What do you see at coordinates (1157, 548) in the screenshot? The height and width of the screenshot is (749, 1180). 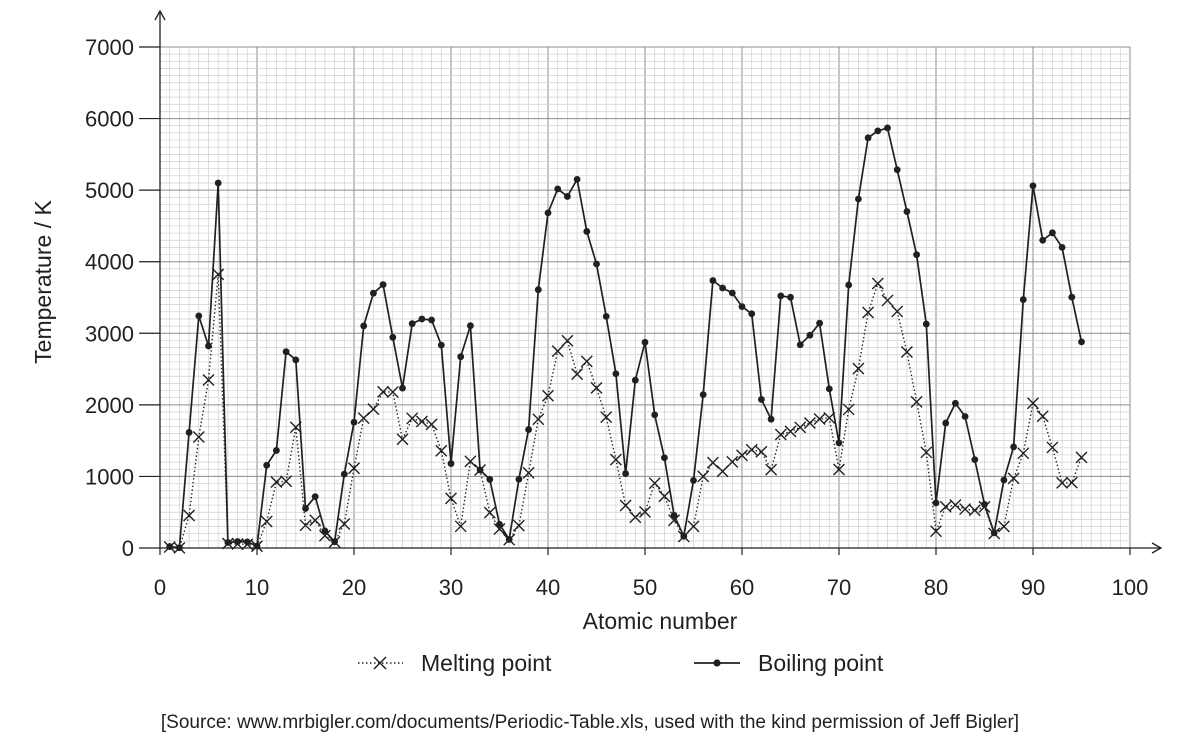 I see `x-axis-arrow` at bounding box center [1157, 548].